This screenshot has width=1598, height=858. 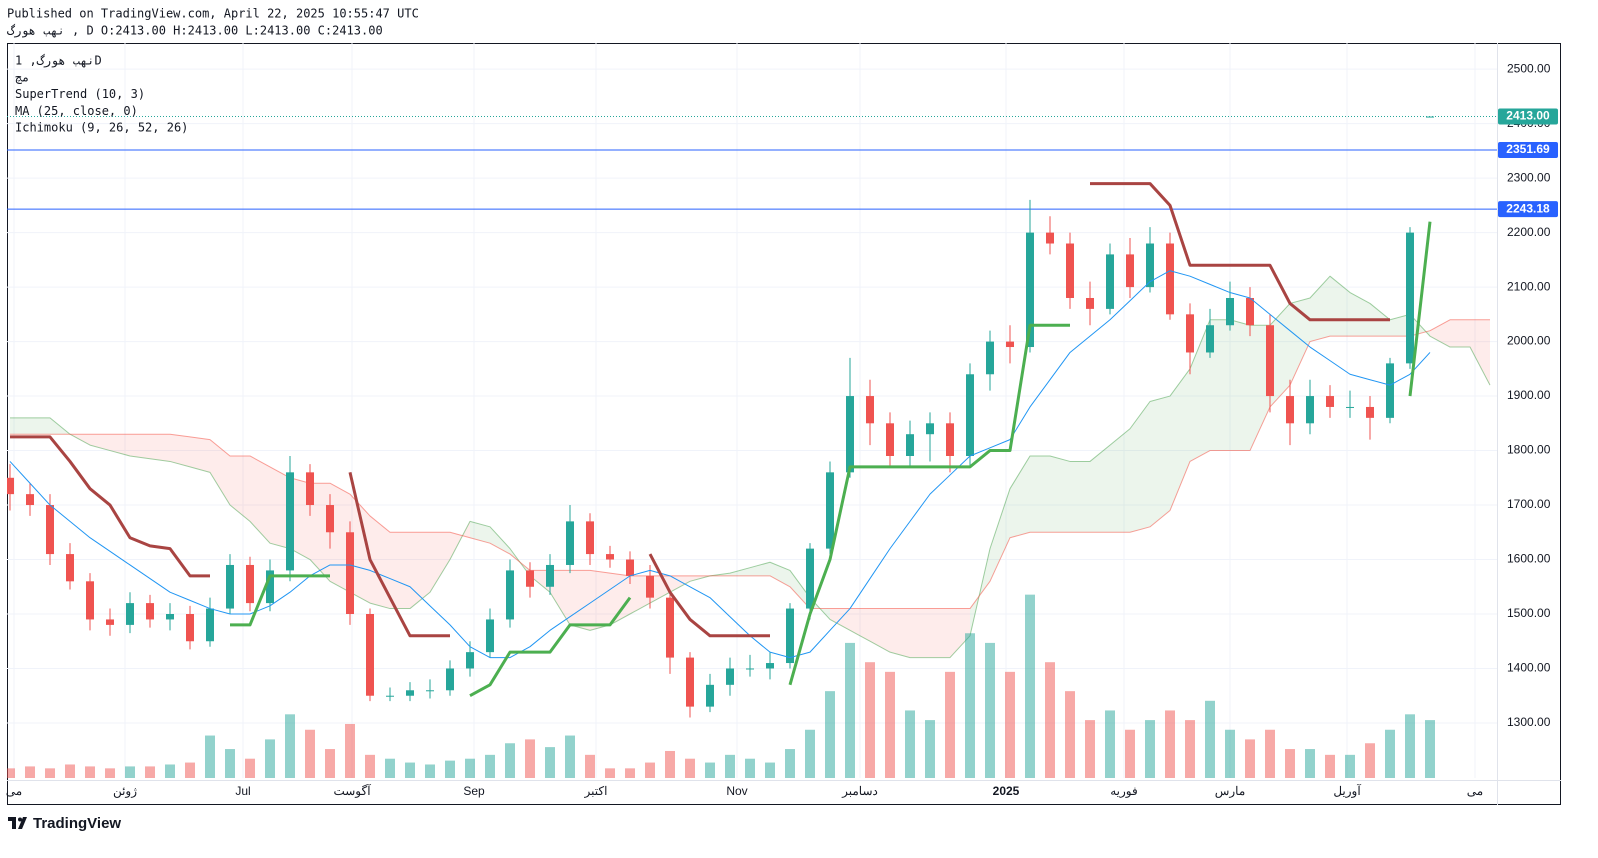 I want to click on y-tick-label: 2300.00, so click(x=1529, y=177).